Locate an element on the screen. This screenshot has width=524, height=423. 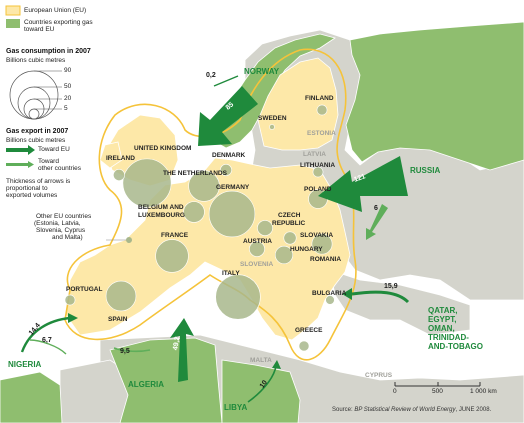
bubble-slovakia is located at coordinates (290, 238).